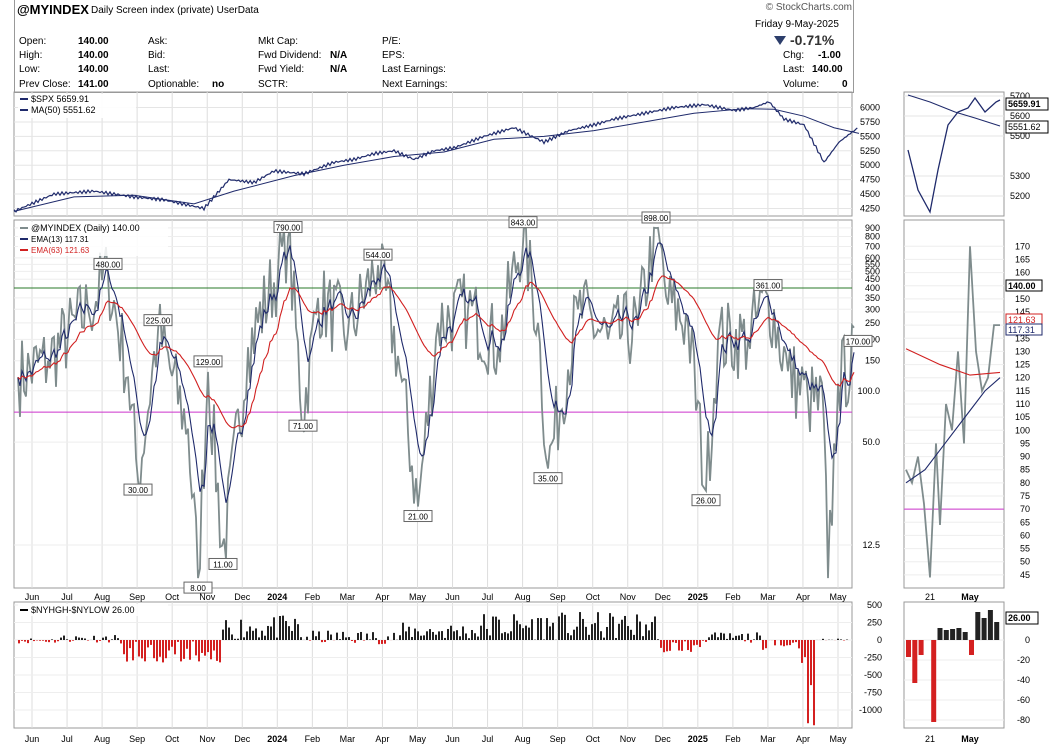 The height and width of the screenshot is (746, 1050). What do you see at coordinates (1025, 470) in the screenshot?
I see `y-tick-label: 85` at bounding box center [1025, 470].